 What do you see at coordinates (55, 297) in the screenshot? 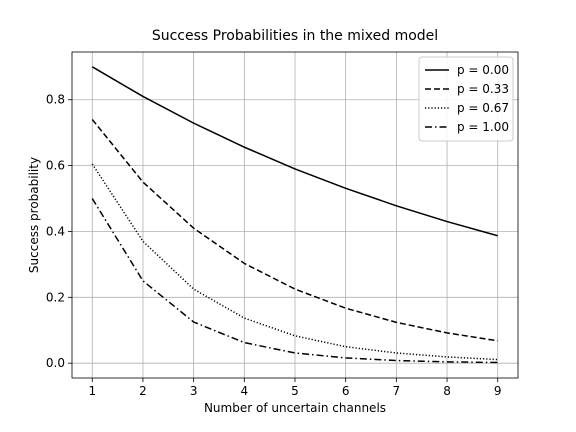
I see `y-tick-label: 0.2` at bounding box center [55, 297].